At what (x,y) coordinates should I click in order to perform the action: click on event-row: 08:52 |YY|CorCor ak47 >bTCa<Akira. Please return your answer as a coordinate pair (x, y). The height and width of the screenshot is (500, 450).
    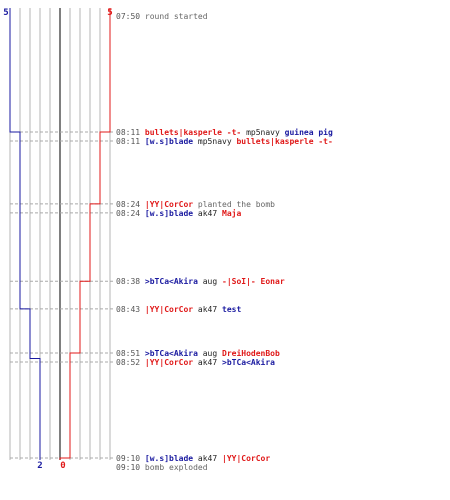
    Looking at the image, I should click on (195, 363).